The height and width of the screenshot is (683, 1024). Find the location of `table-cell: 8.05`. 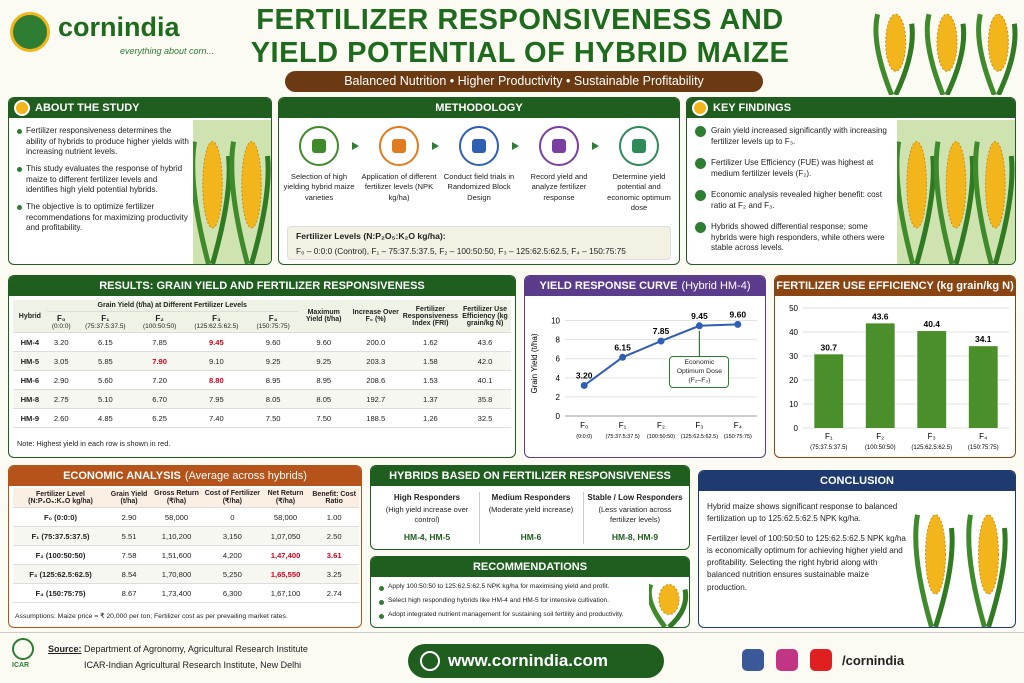

table-cell: 8.05 is located at coordinates (273, 399).